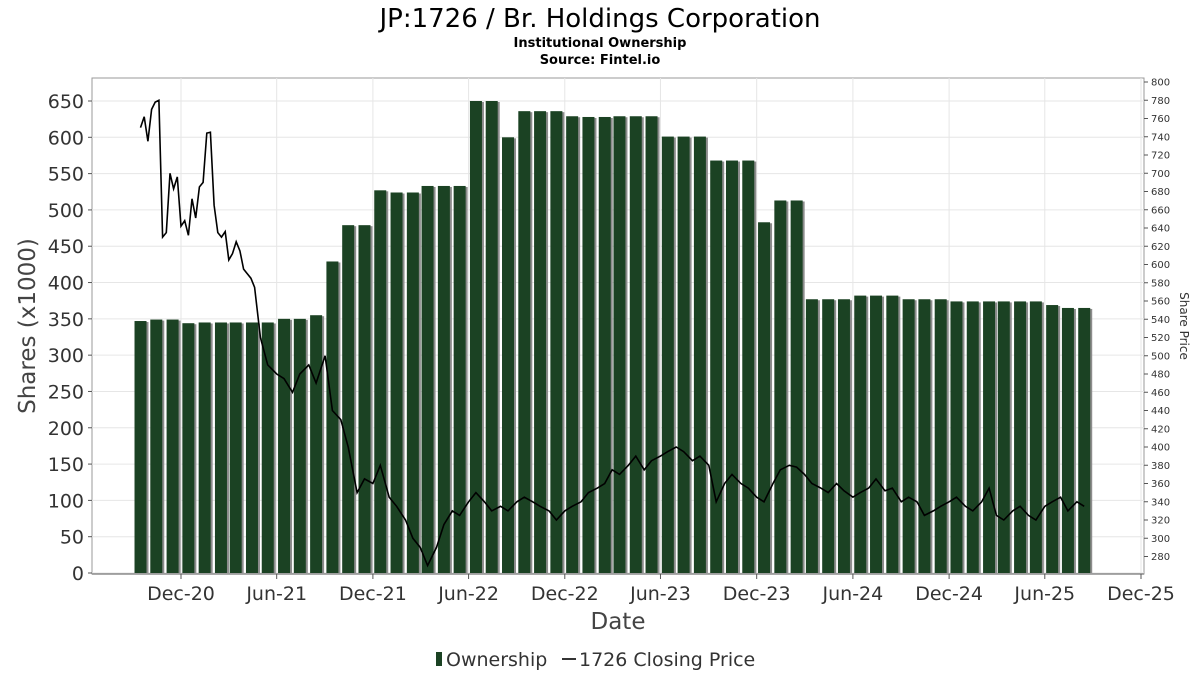 This screenshot has width=1200, height=675. I want to click on y2-tick-label: 480, so click(1160, 375).